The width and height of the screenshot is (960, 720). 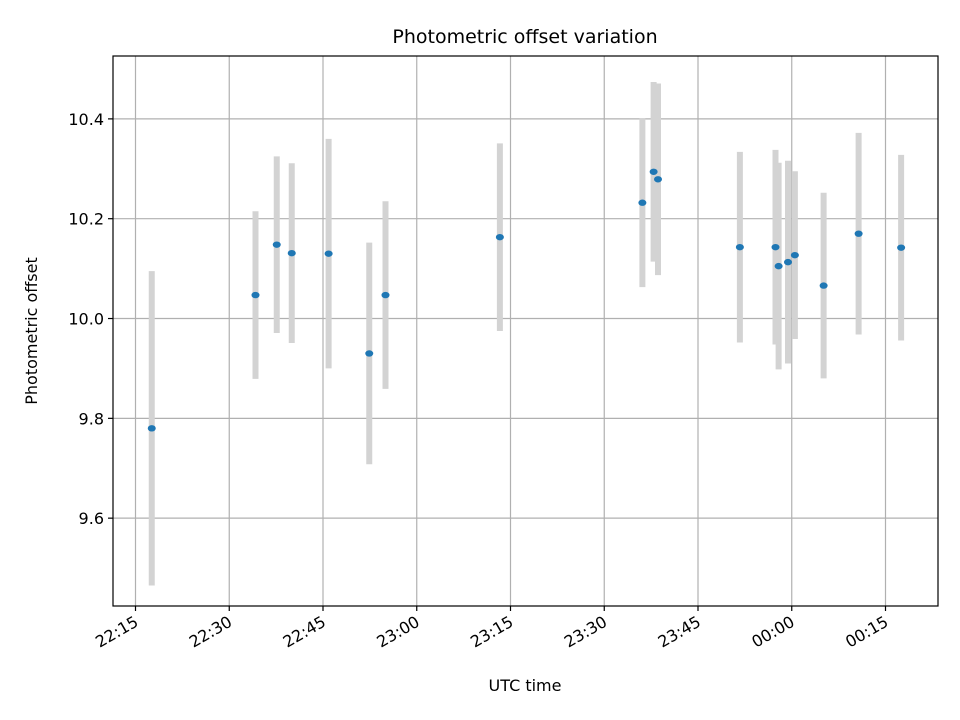 I want to click on y-tick-label: 10.4, so click(x=86, y=119).